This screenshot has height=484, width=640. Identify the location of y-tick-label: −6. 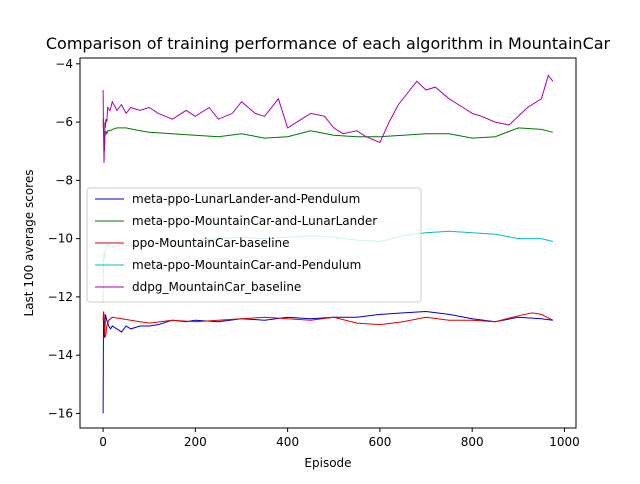
(64, 122).